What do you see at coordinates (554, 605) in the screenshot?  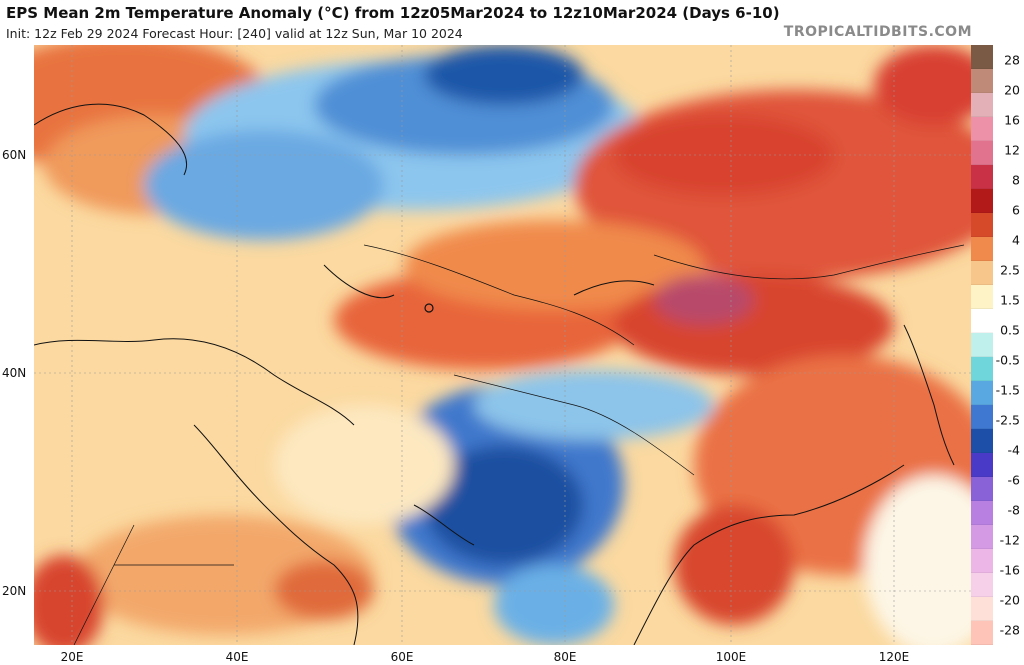 I see `cold-region-india` at bounding box center [554, 605].